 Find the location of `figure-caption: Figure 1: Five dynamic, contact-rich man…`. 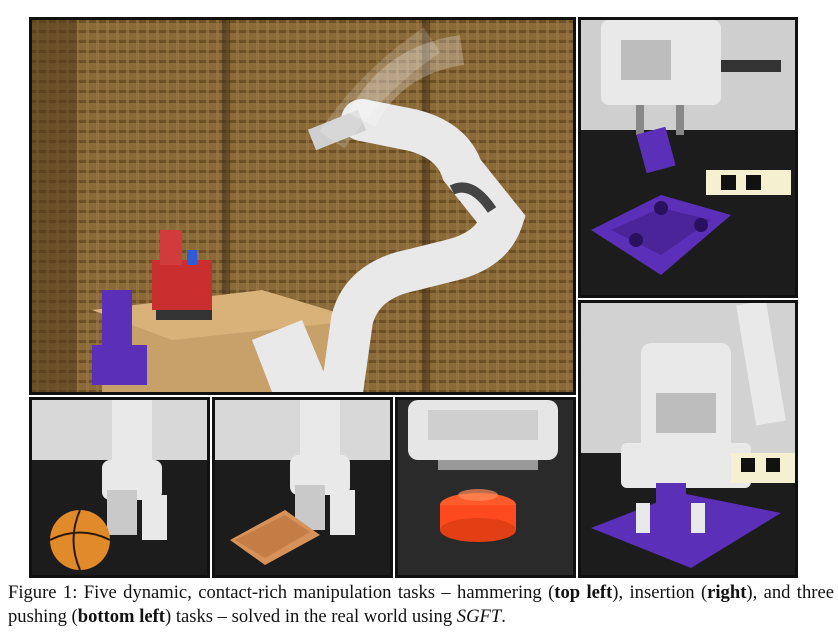

figure-caption: Figure 1: Five dynamic, contact-rich man… is located at coordinates (421, 605).